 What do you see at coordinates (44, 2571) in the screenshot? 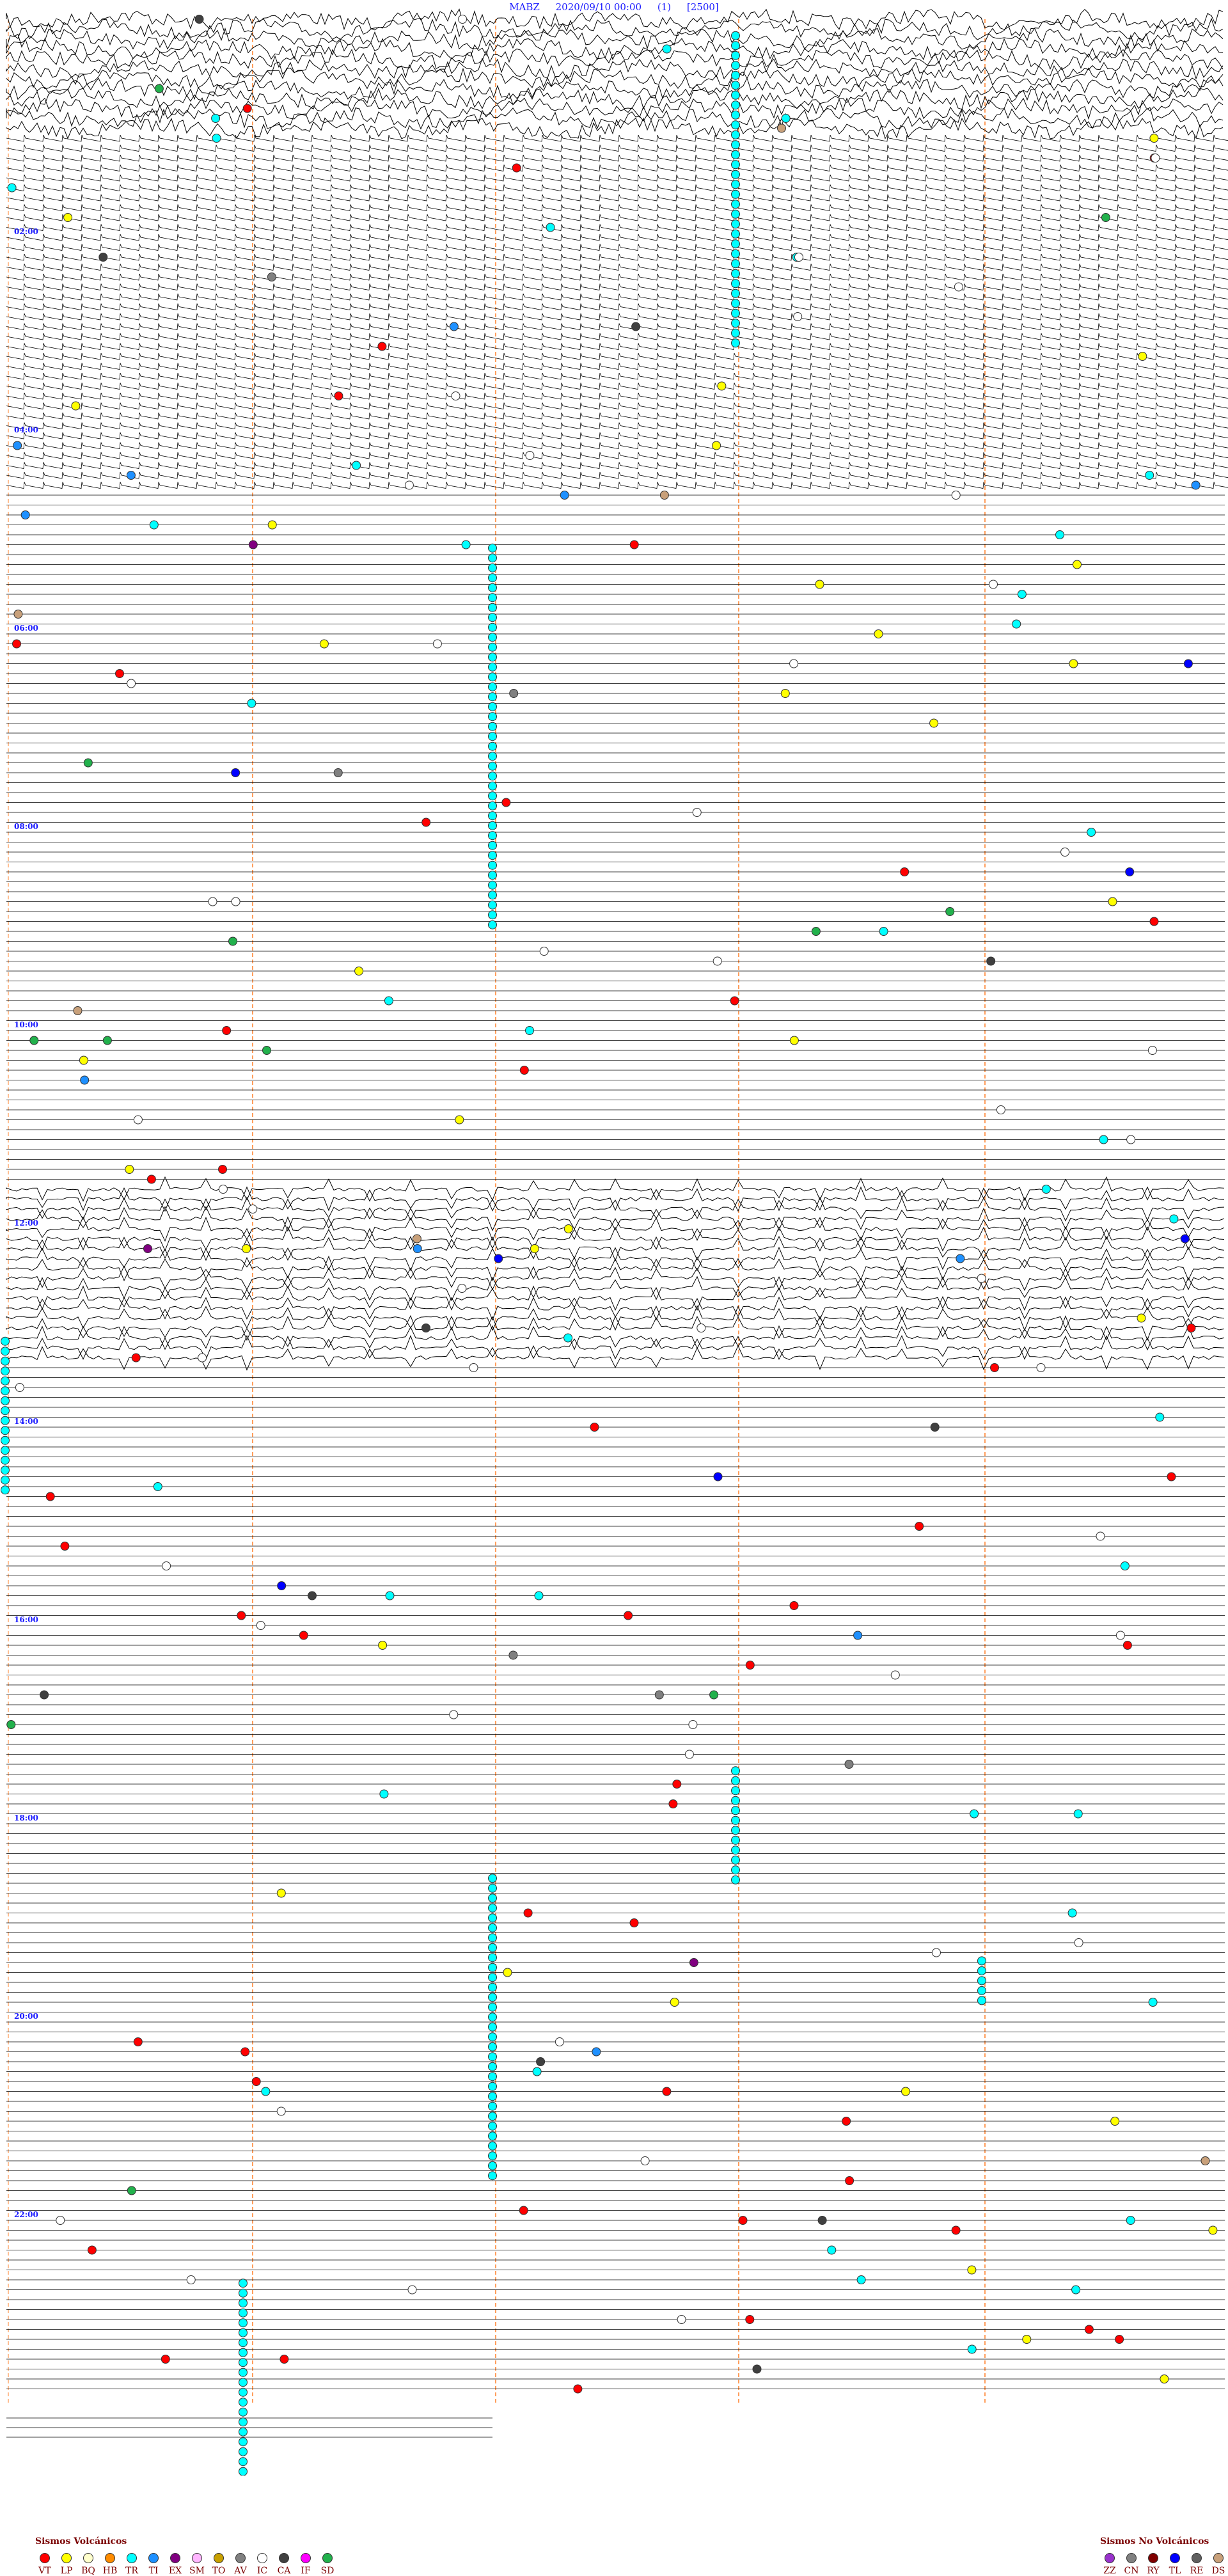
I see `legend-code: VT` at bounding box center [44, 2571].